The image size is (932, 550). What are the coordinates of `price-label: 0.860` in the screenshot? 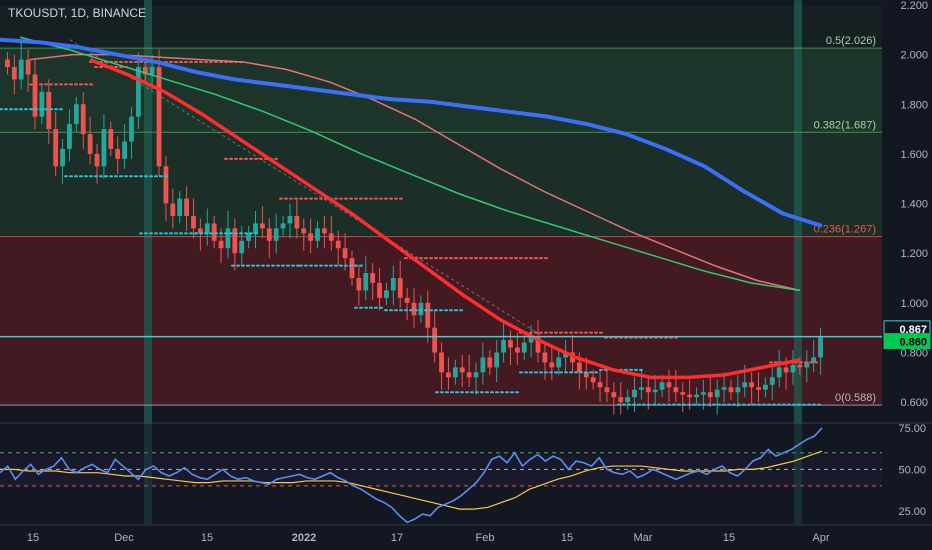 It's located at (913, 343).